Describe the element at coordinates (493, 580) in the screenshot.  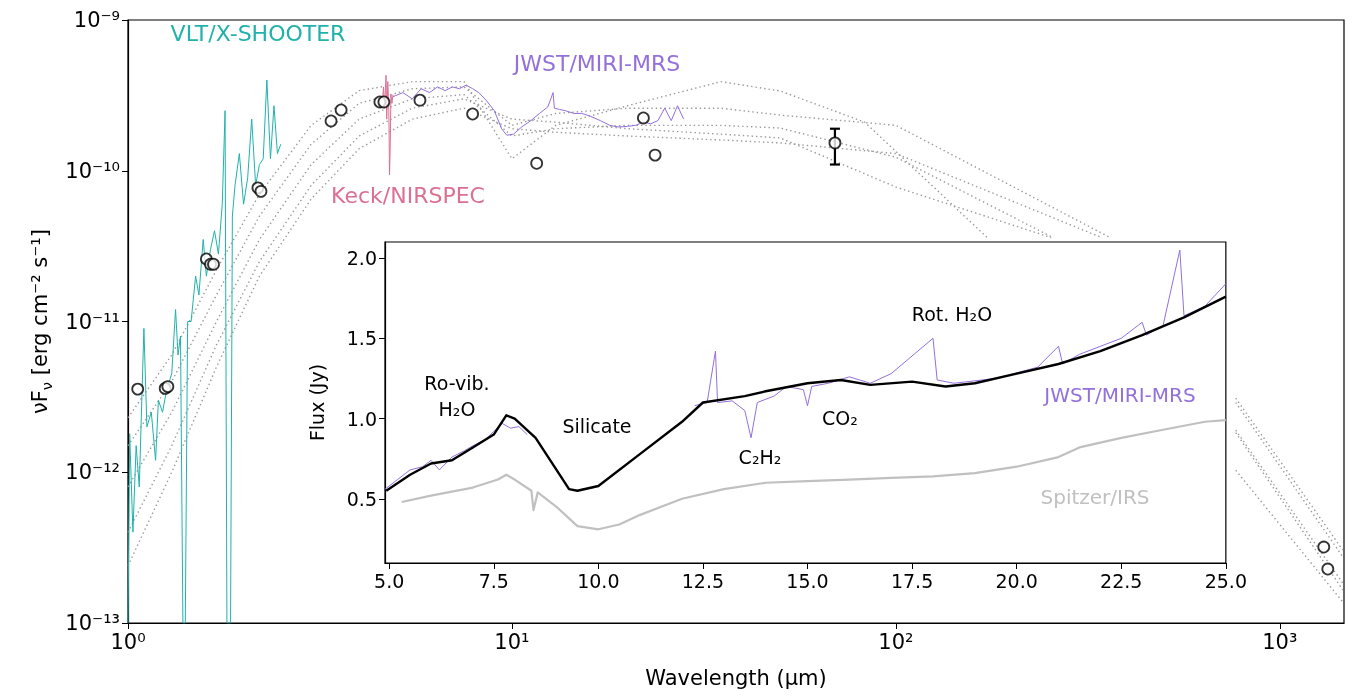
I see `x-tick-label: 7.5` at that location.